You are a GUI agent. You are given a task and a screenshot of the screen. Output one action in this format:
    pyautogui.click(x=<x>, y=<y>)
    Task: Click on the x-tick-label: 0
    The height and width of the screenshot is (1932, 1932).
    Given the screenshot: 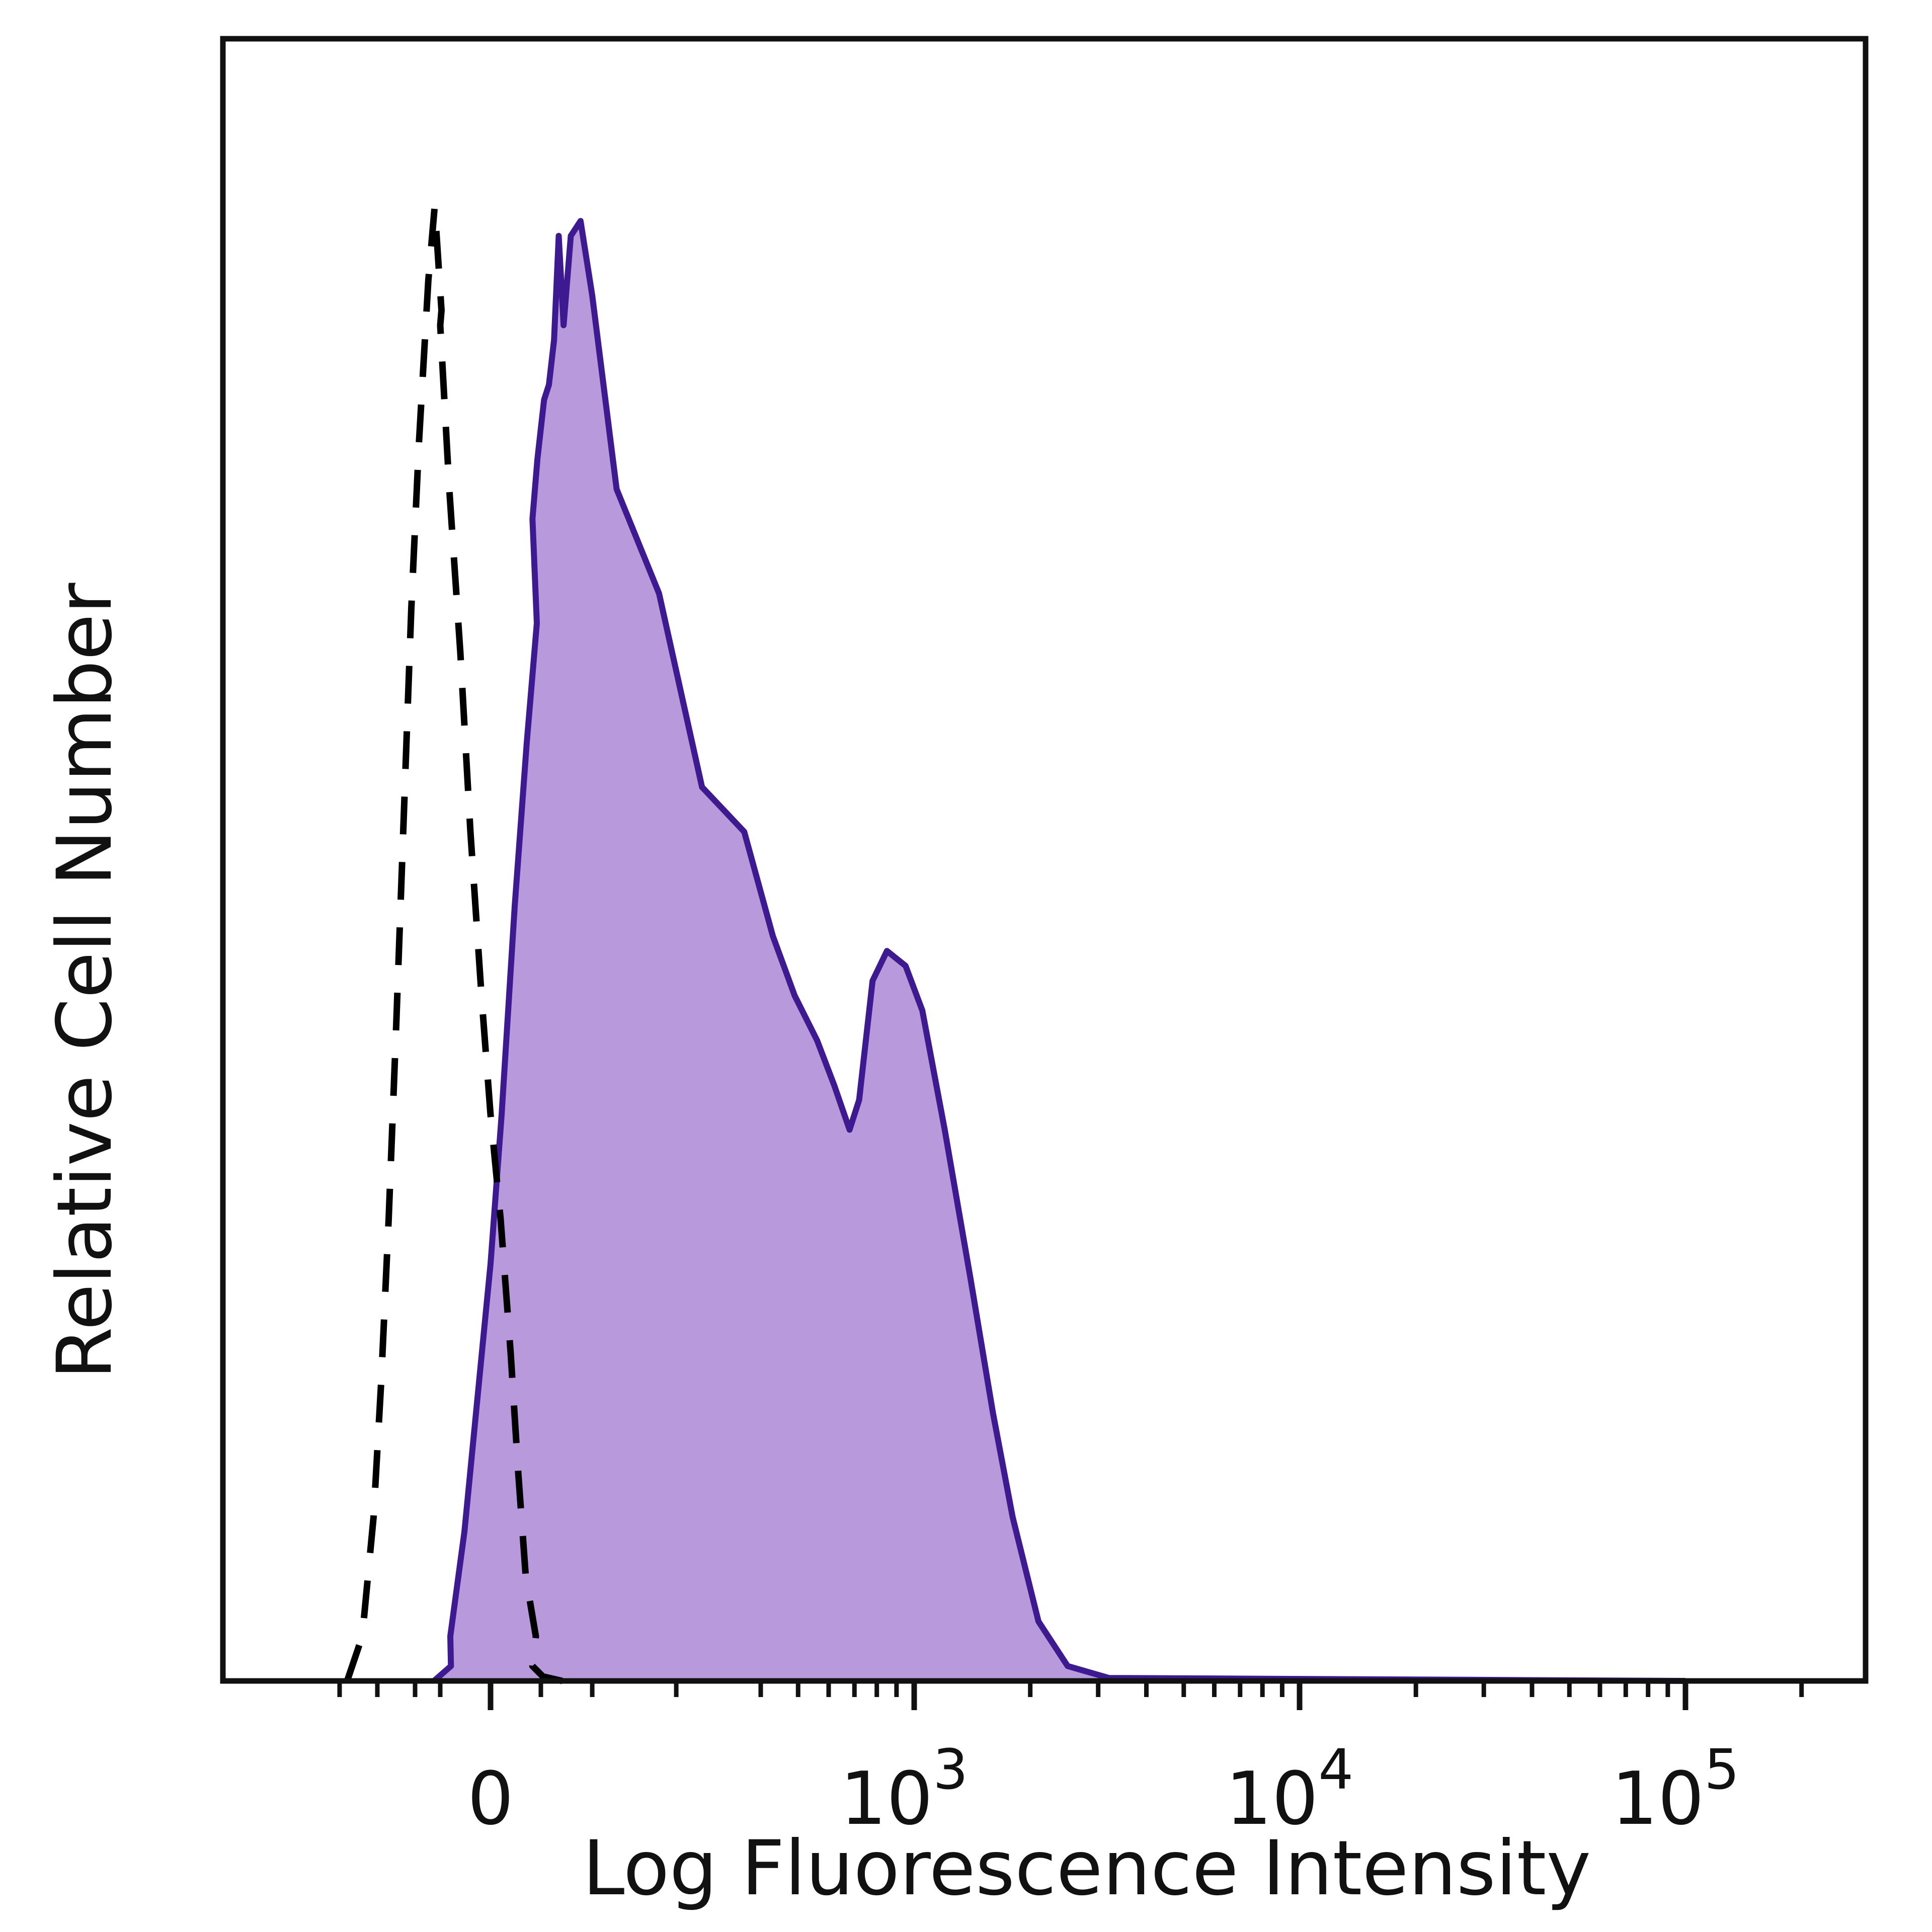 What is the action you would take?
    pyautogui.click(x=490, y=1798)
    